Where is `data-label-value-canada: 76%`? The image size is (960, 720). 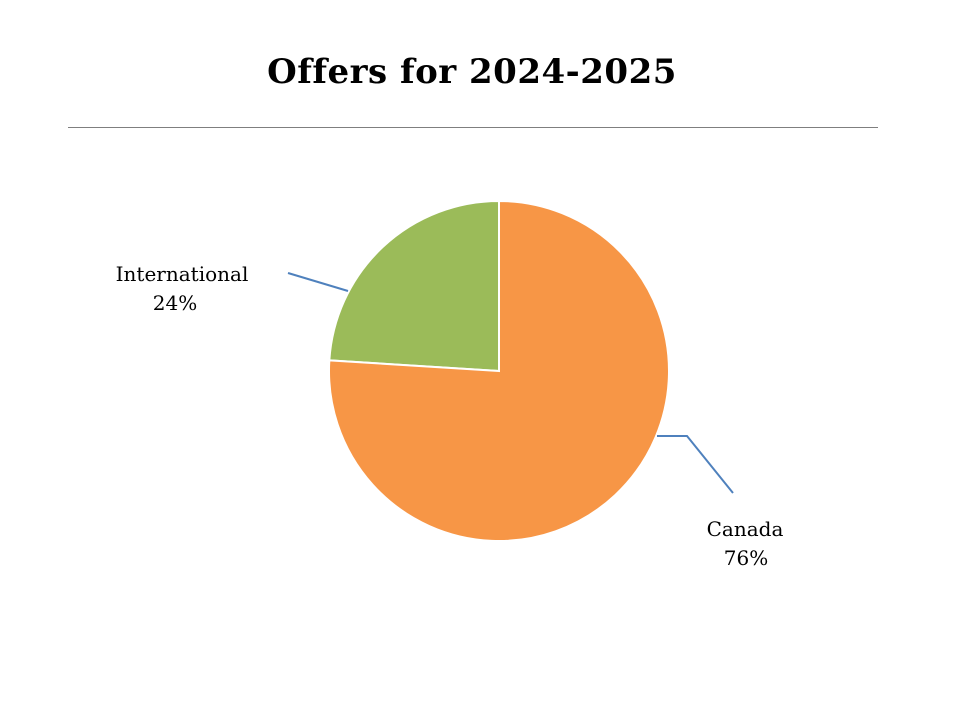 data-label-value-canada: 76% is located at coordinates (746, 558).